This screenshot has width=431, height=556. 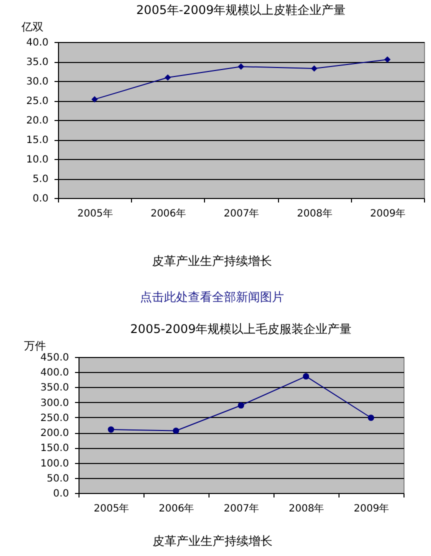 I want to click on y-axis-title: 万件, so click(x=35, y=346).